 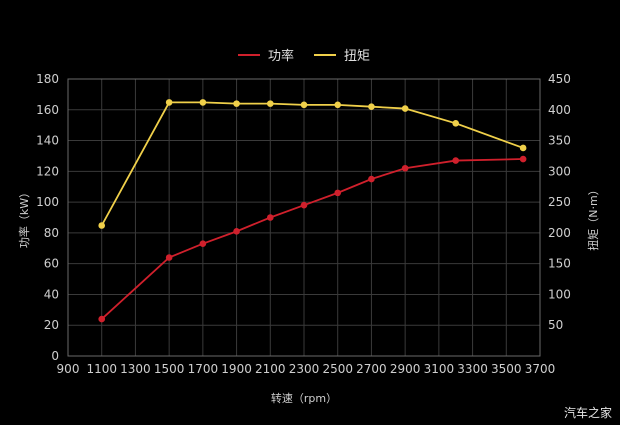 I want to click on y-left-tick-label: 180, so click(x=47, y=79).